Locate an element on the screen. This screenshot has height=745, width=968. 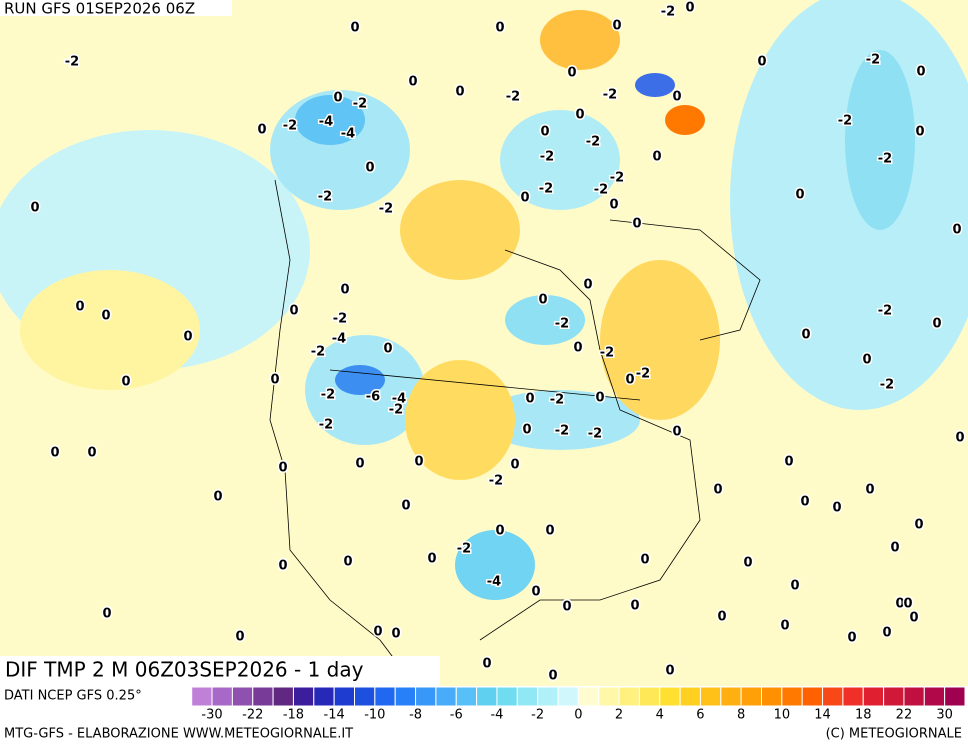
colorbar-tick-label: 4 is located at coordinates (660, 715).